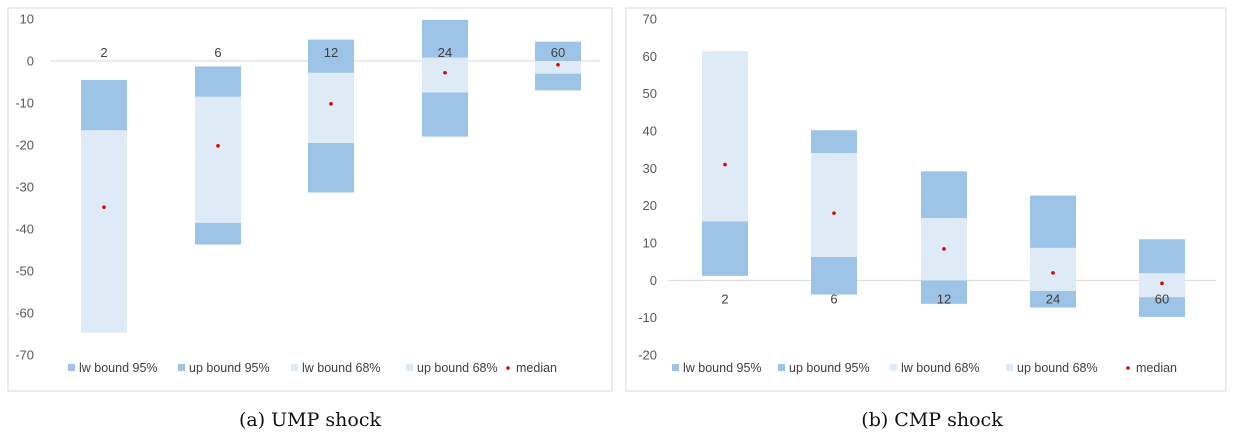 The width and height of the screenshot is (1233, 433). What do you see at coordinates (650, 93) in the screenshot?
I see `y-tick-label: 50` at bounding box center [650, 93].